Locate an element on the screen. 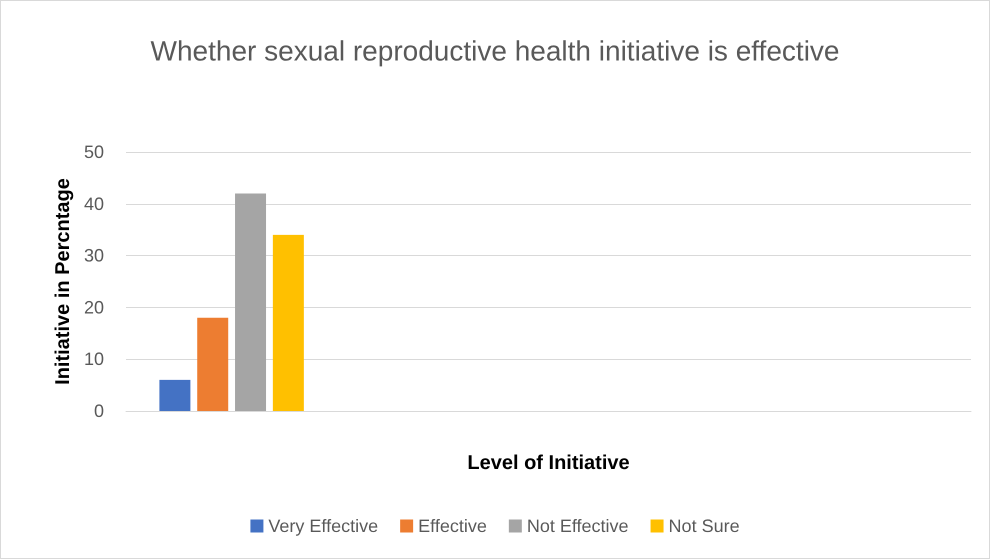  y-tick-label: 40 is located at coordinates (94, 204).